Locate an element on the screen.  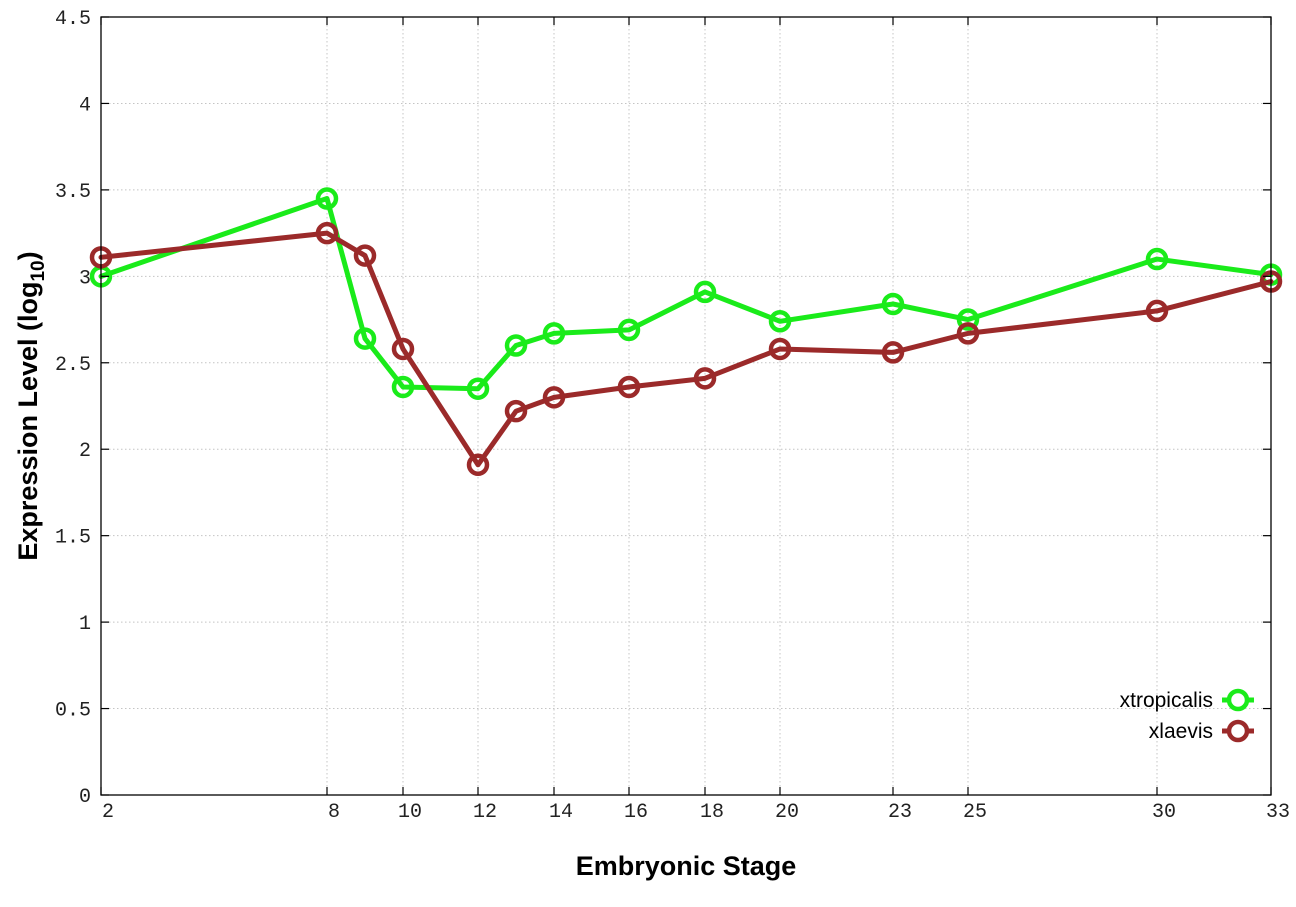
x-tick-label: 16 is located at coordinates (636, 812).